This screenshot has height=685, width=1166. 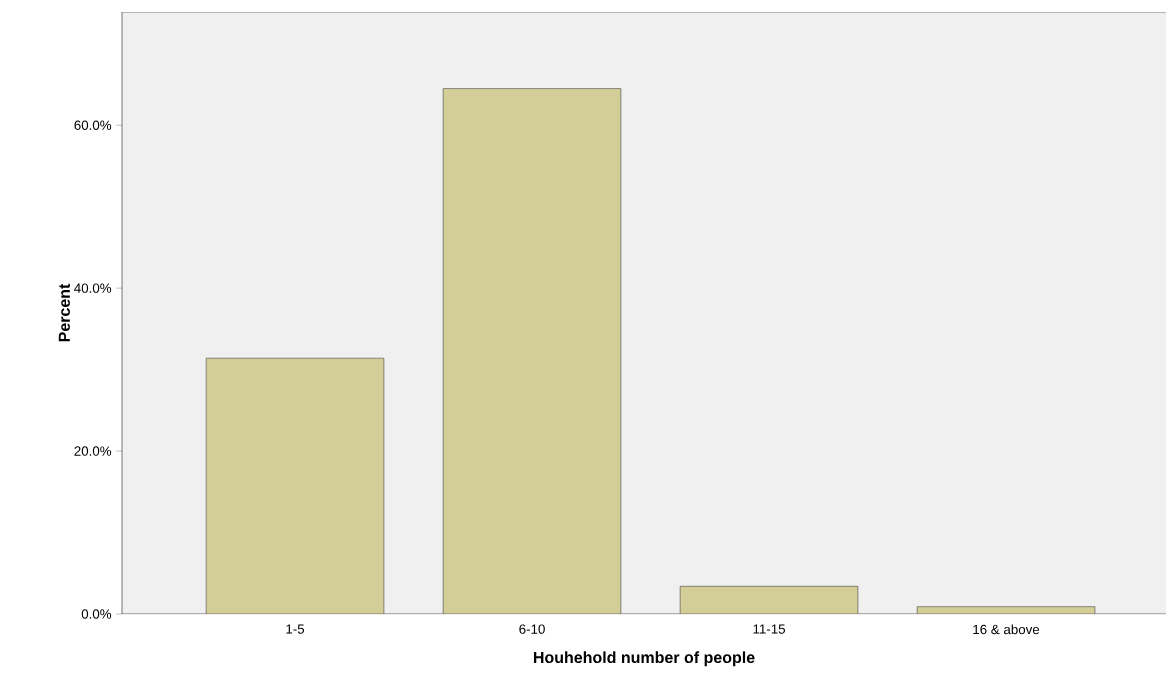 I want to click on x-tick-label: 11-15, so click(x=769, y=629).